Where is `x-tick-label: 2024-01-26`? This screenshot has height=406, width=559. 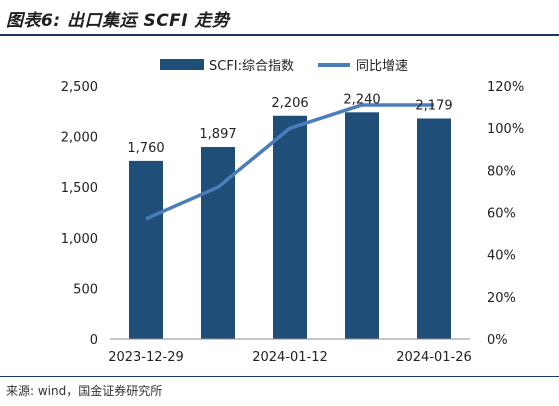 x-tick-label: 2024-01-26 is located at coordinates (434, 357).